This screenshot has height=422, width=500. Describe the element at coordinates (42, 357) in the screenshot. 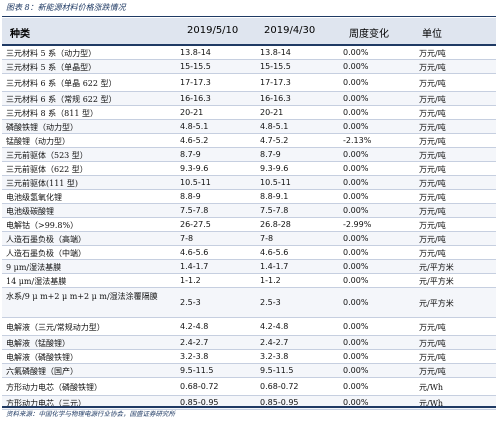

I see `row-name: 电解液（磷酸铁锂）` at that location.